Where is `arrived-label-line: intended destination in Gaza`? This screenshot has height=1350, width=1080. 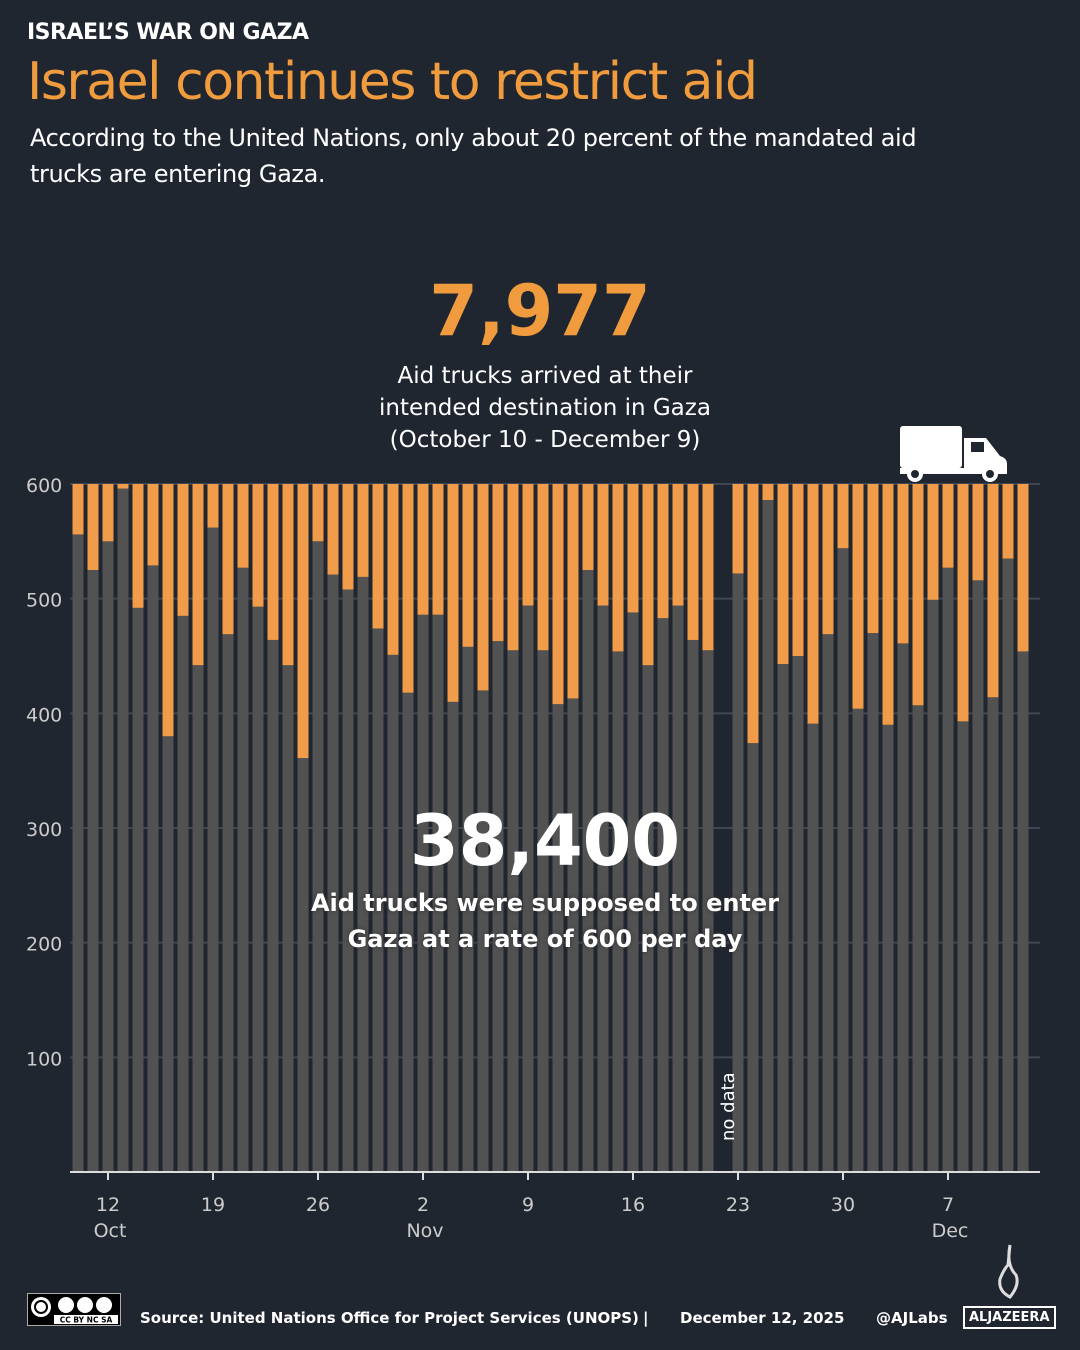
arrived-label-line: intended destination in Gaza is located at coordinates (545, 408).